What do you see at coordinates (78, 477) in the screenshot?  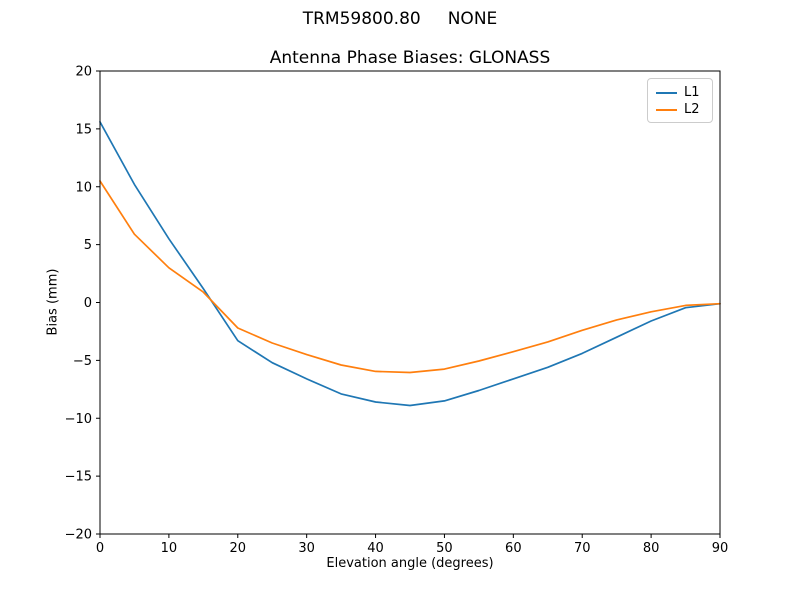 I see `y-tick-label: −15` at bounding box center [78, 477].